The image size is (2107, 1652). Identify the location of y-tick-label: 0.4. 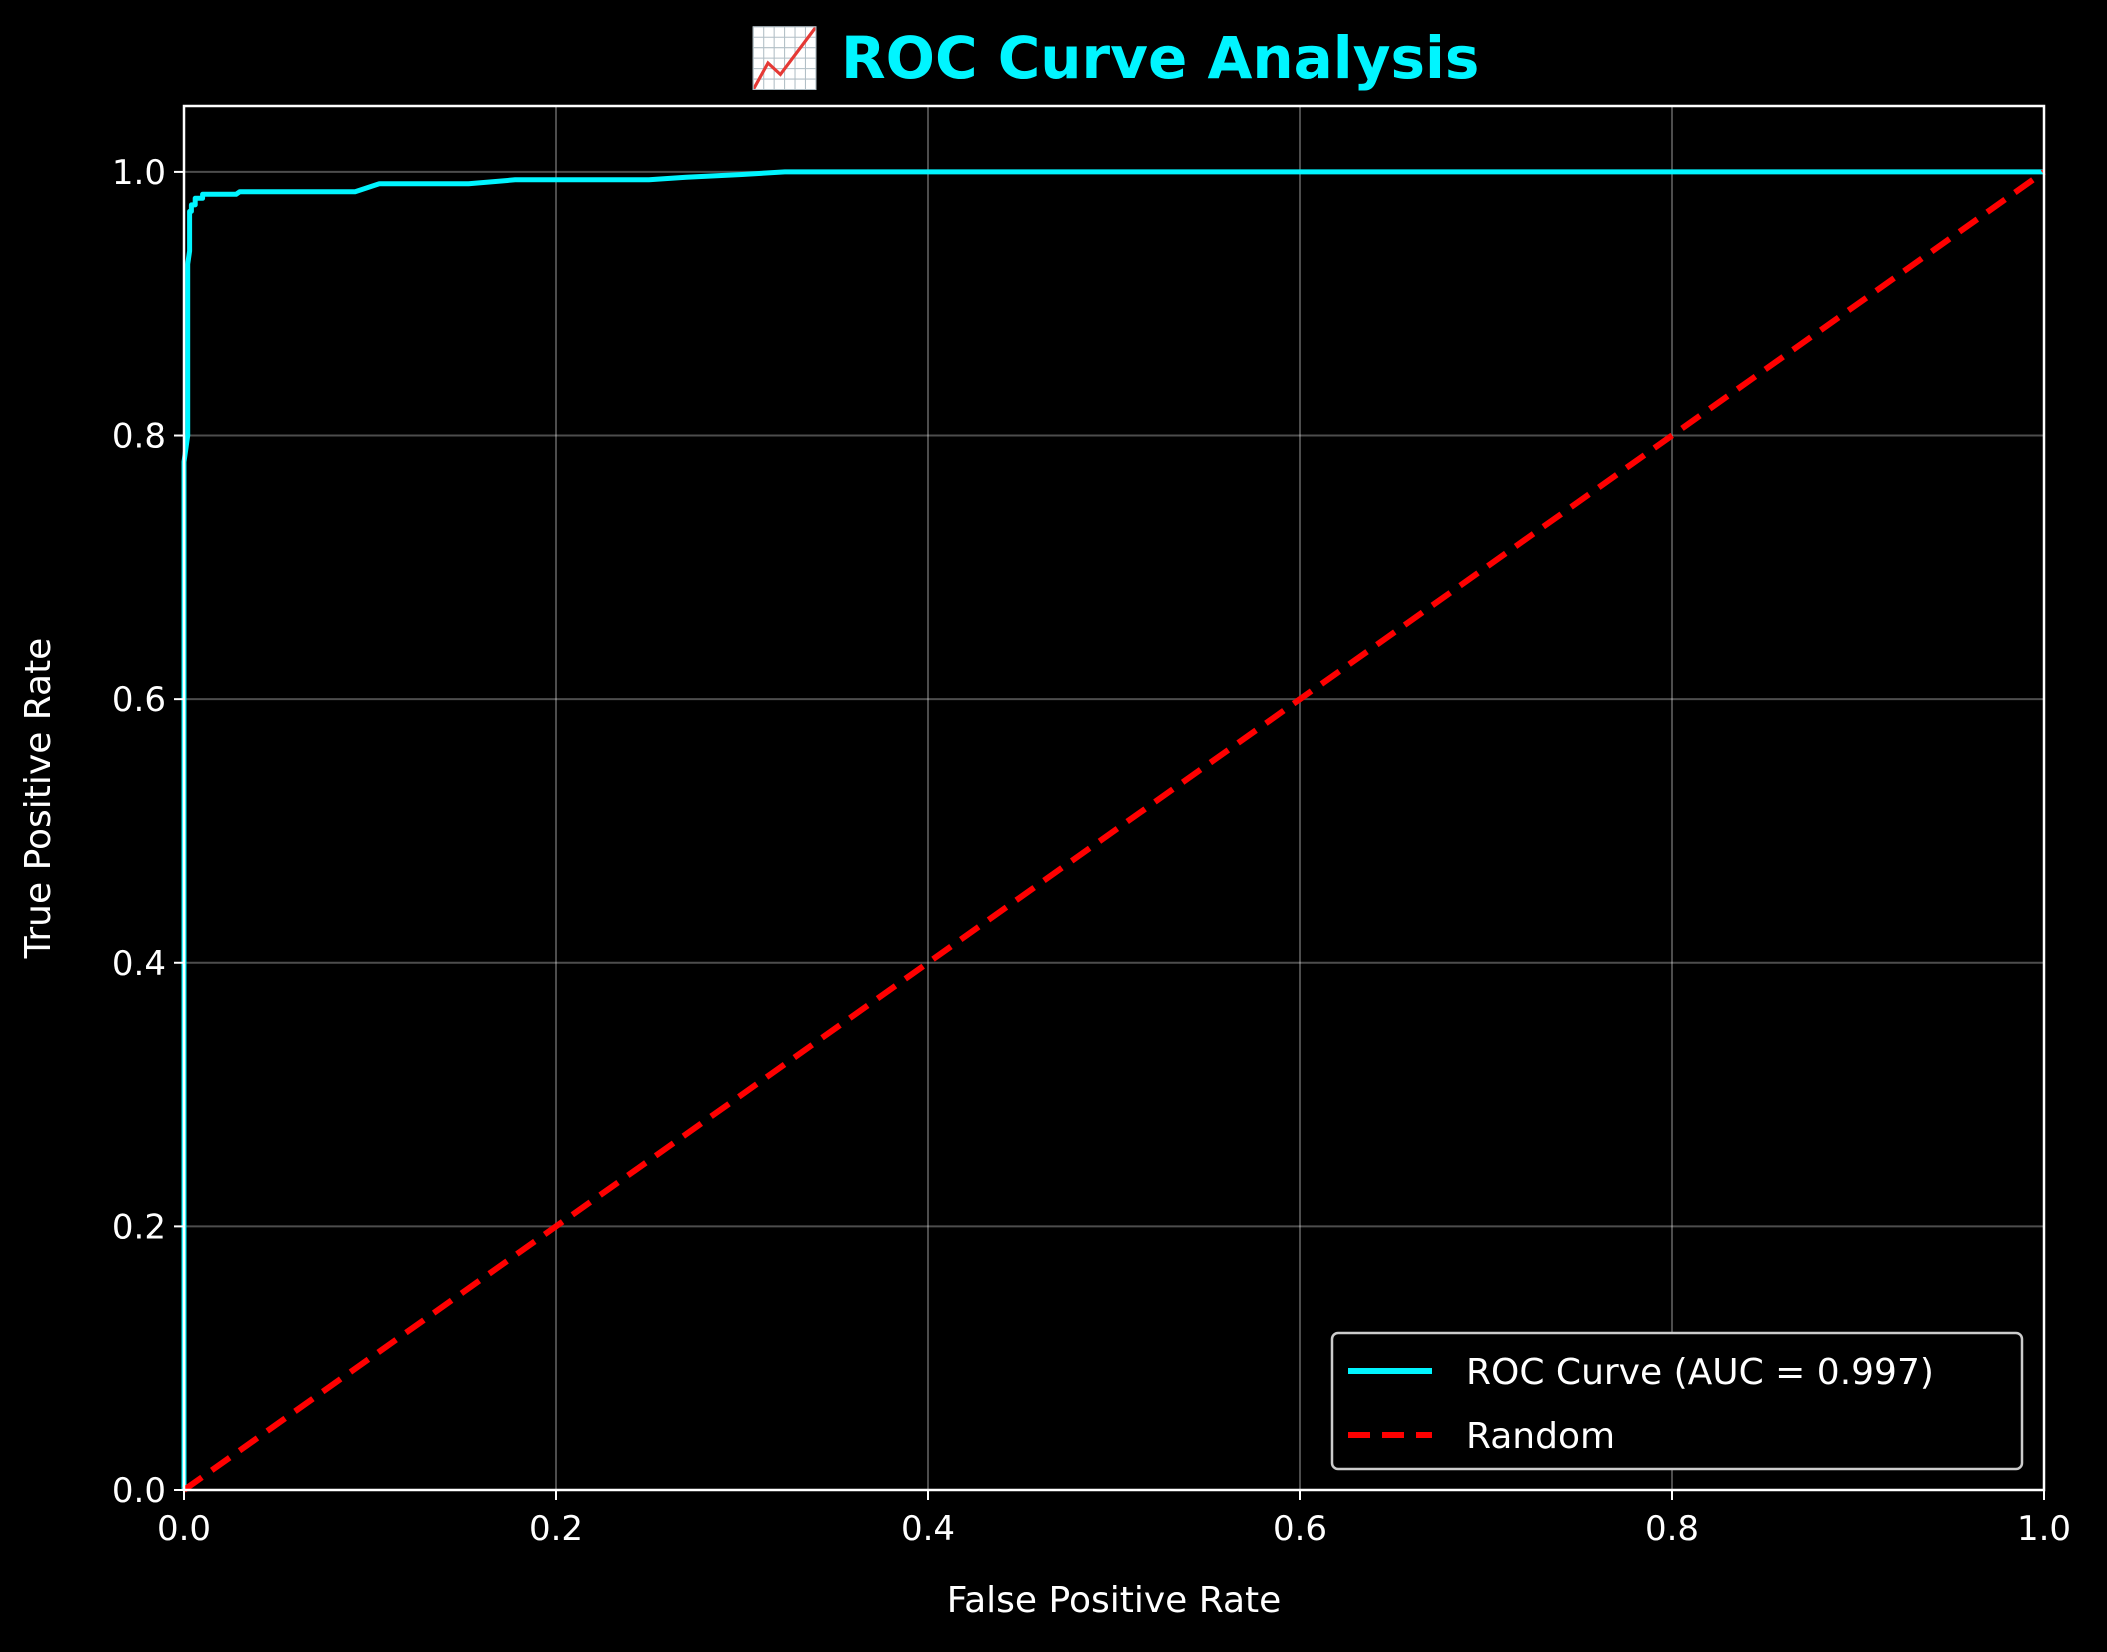
(139, 964).